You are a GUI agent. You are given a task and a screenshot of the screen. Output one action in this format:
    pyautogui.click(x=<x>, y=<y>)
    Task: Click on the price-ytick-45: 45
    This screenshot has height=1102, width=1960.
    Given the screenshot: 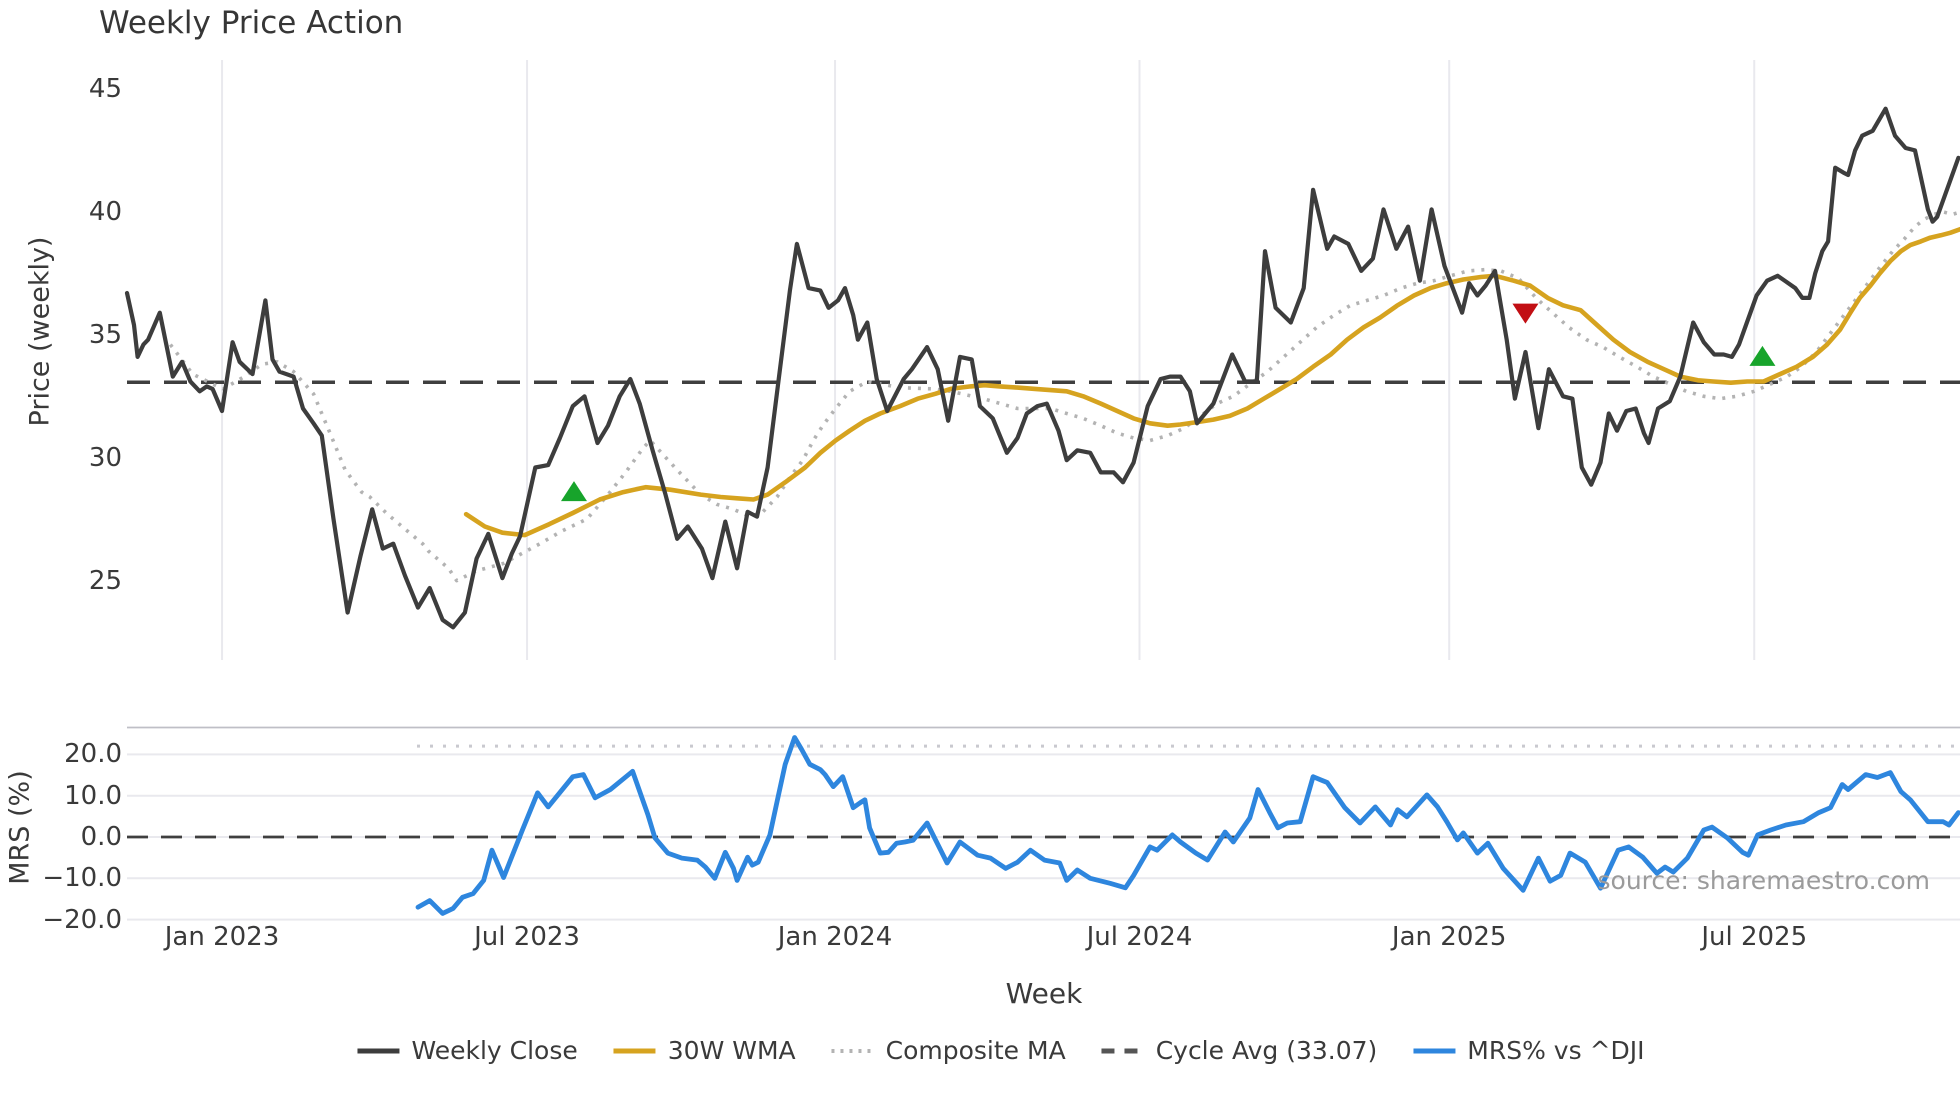 What is the action you would take?
    pyautogui.click(x=105, y=89)
    